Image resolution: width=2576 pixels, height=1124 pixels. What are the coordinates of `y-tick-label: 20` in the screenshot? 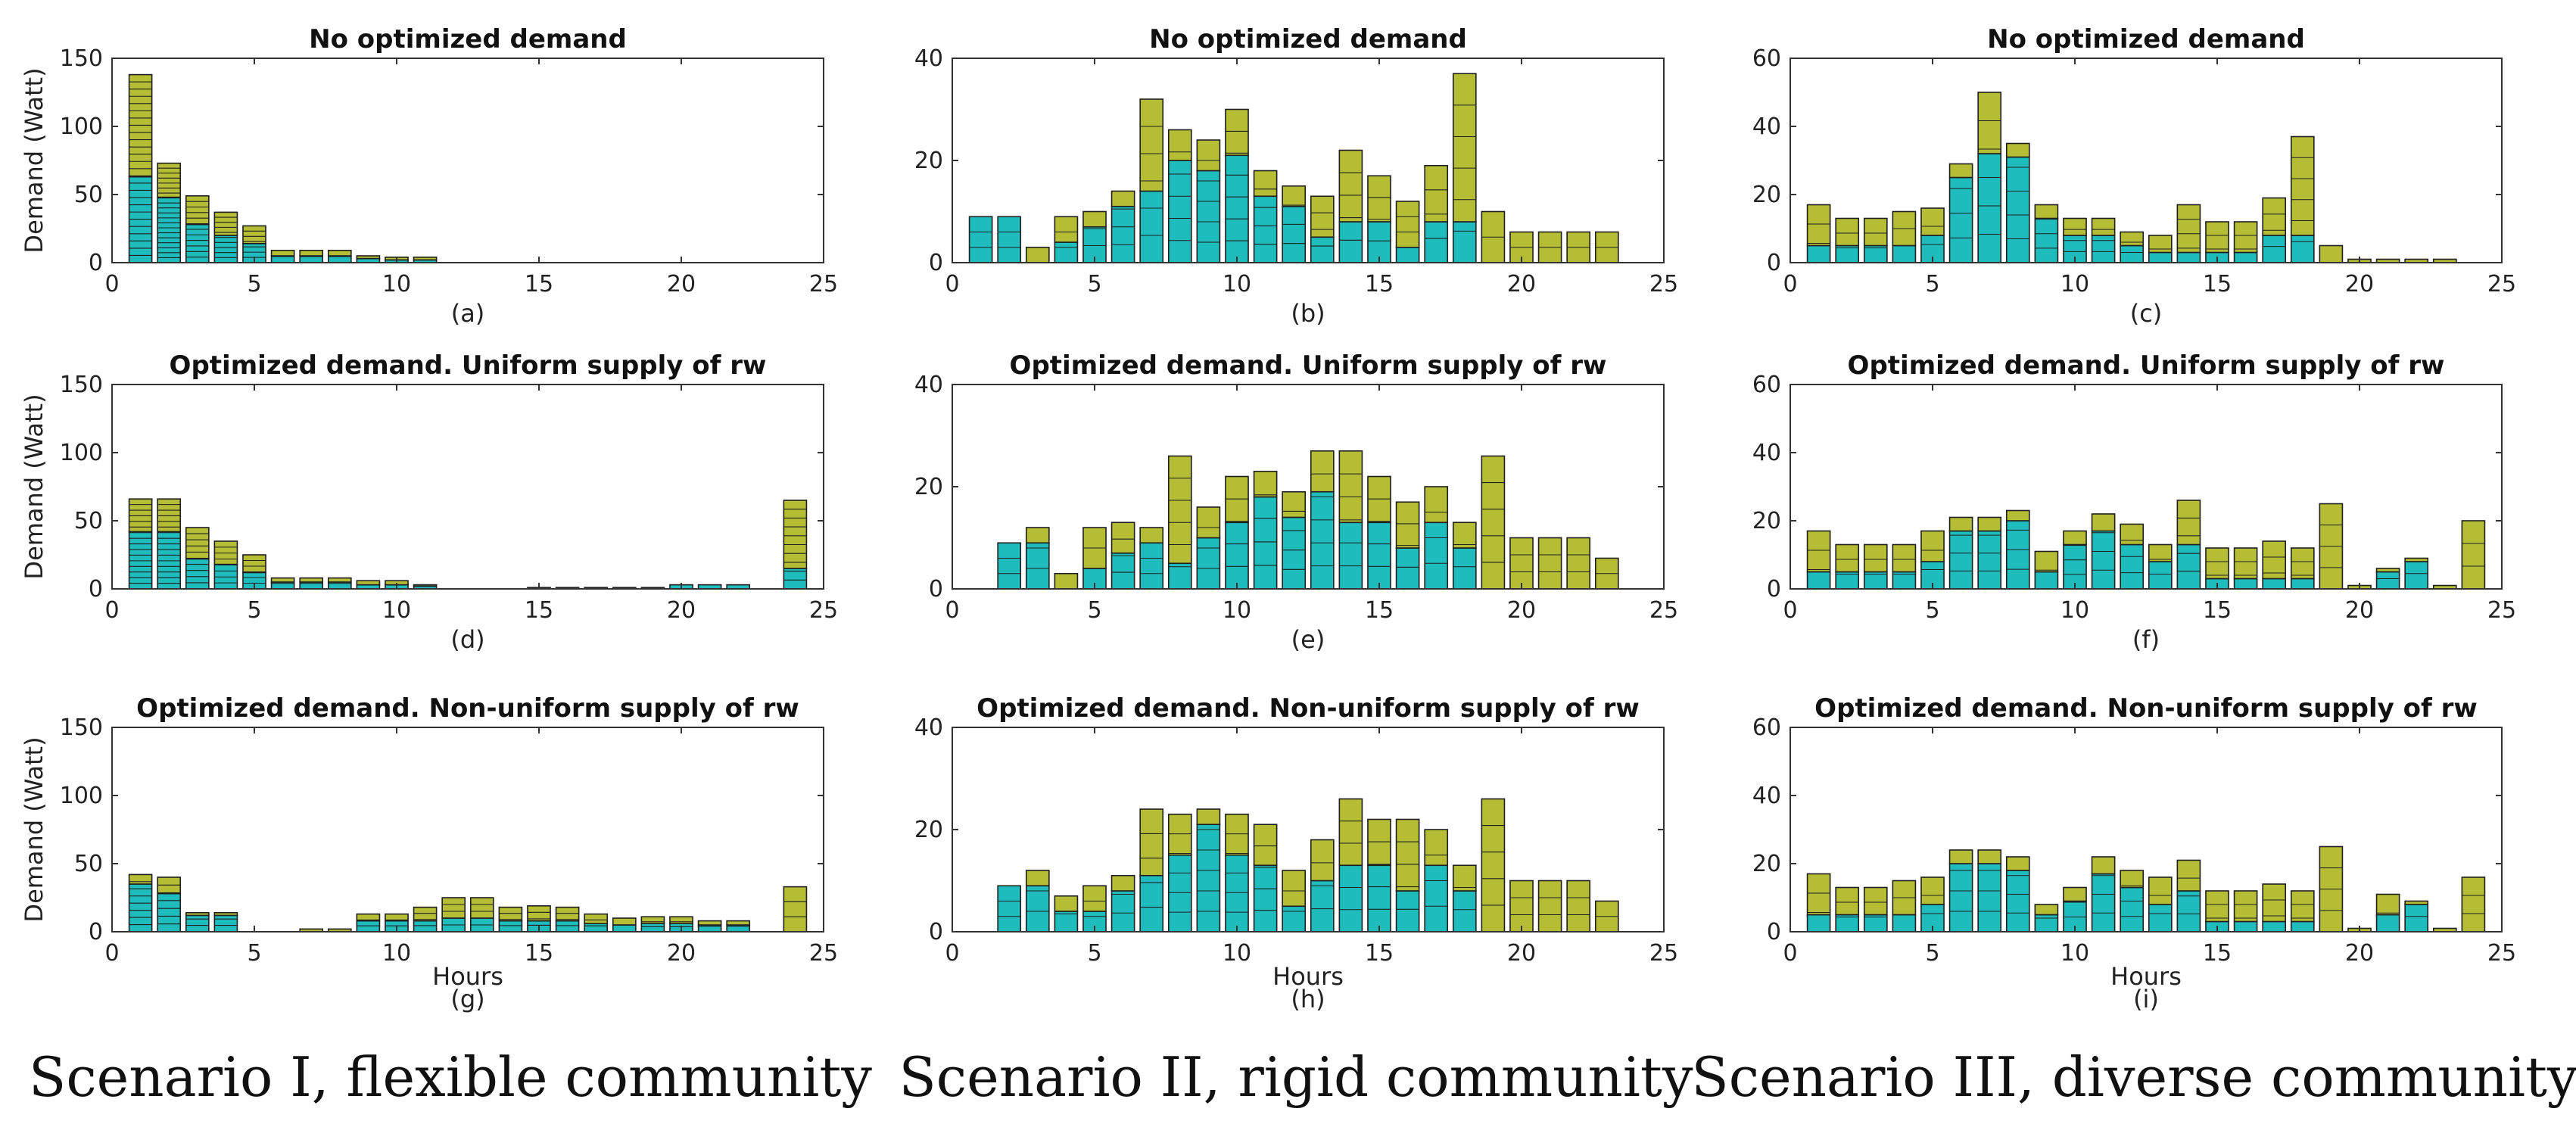 It's located at (1766, 521).